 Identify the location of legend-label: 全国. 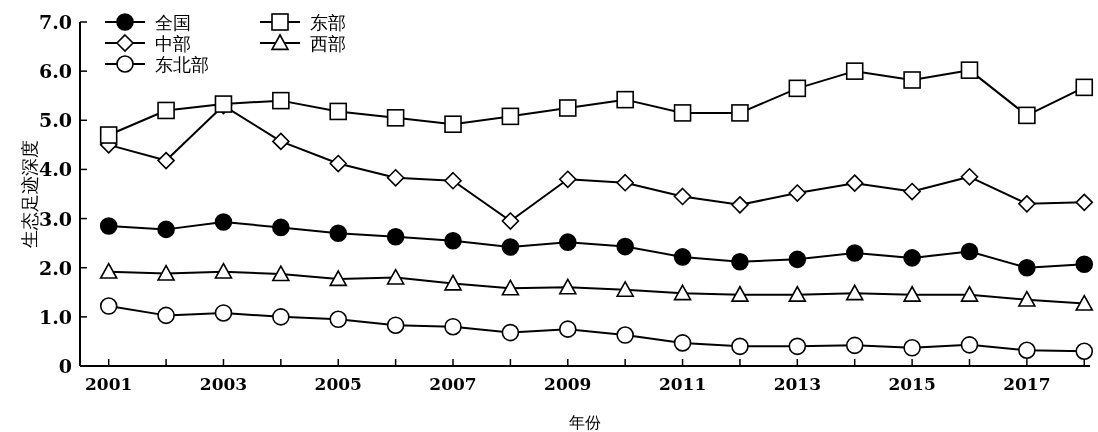
(173, 22).